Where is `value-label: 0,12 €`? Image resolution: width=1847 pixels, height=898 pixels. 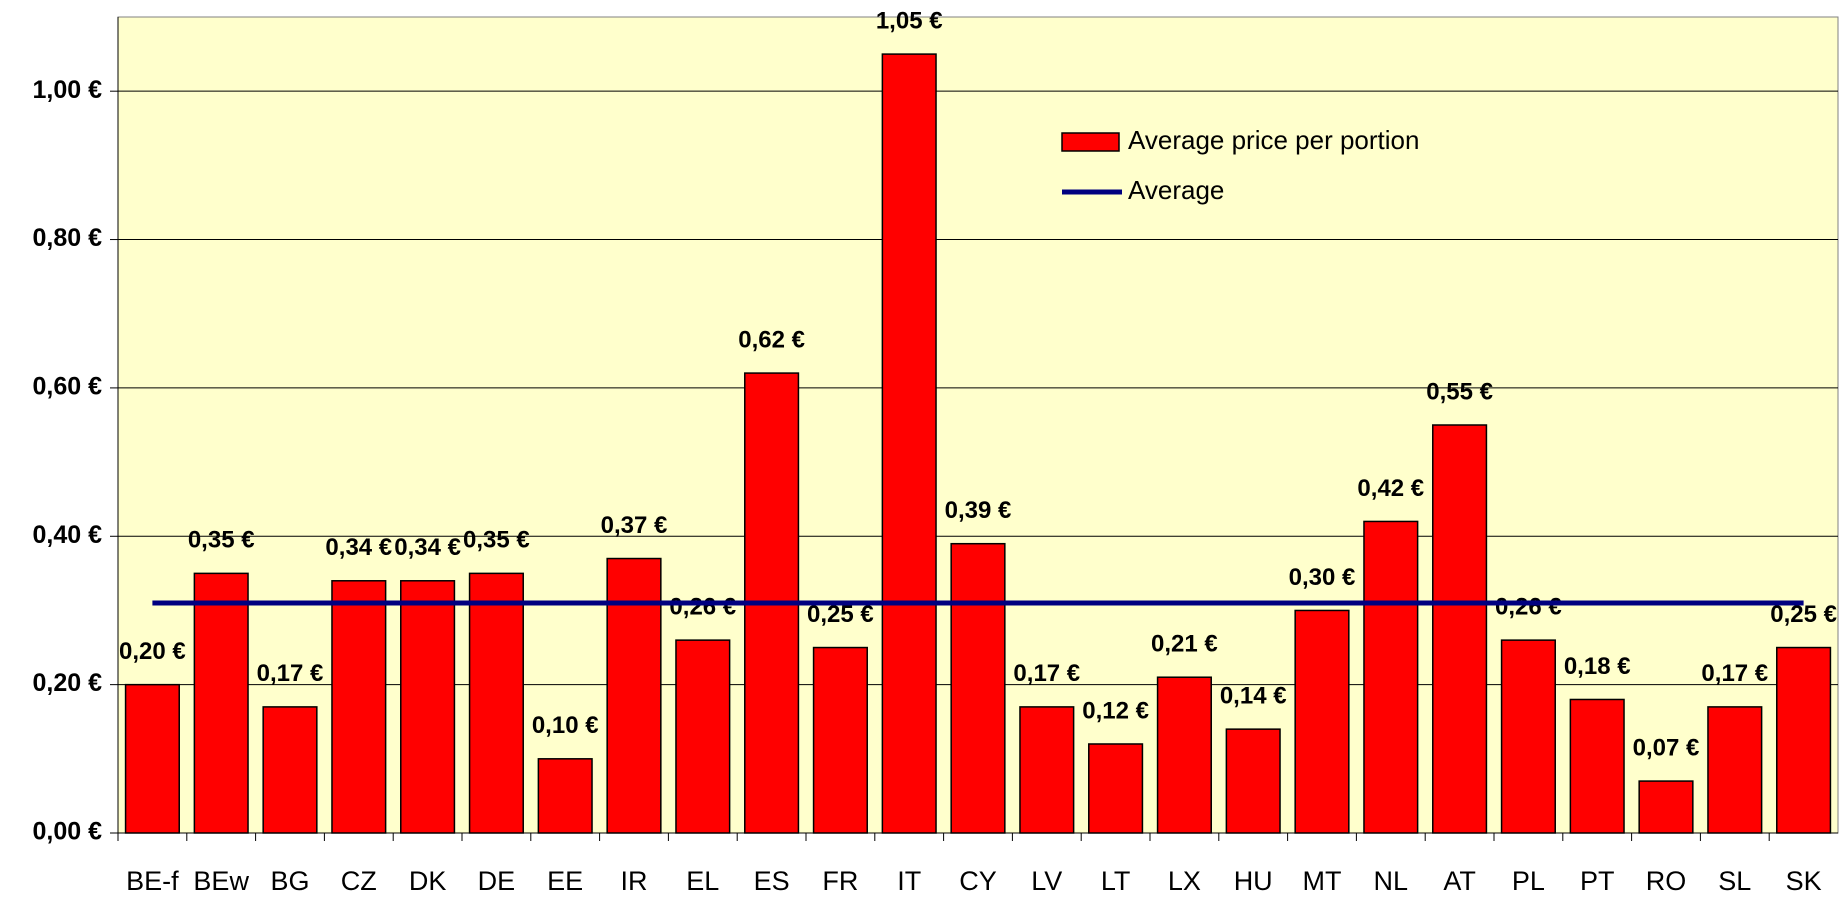 value-label: 0,12 € is located at coordinates (1115, 710).